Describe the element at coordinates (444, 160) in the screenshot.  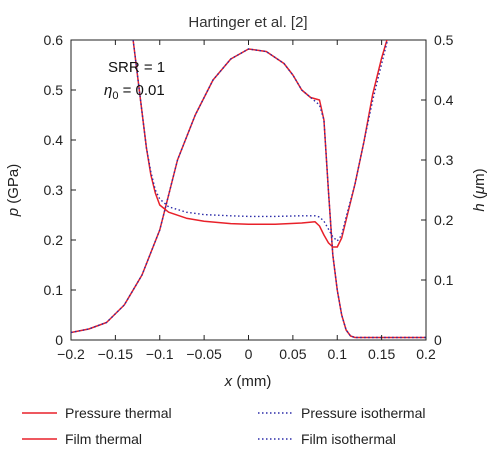
I see `y2-tick-label: 0.3` at that location.